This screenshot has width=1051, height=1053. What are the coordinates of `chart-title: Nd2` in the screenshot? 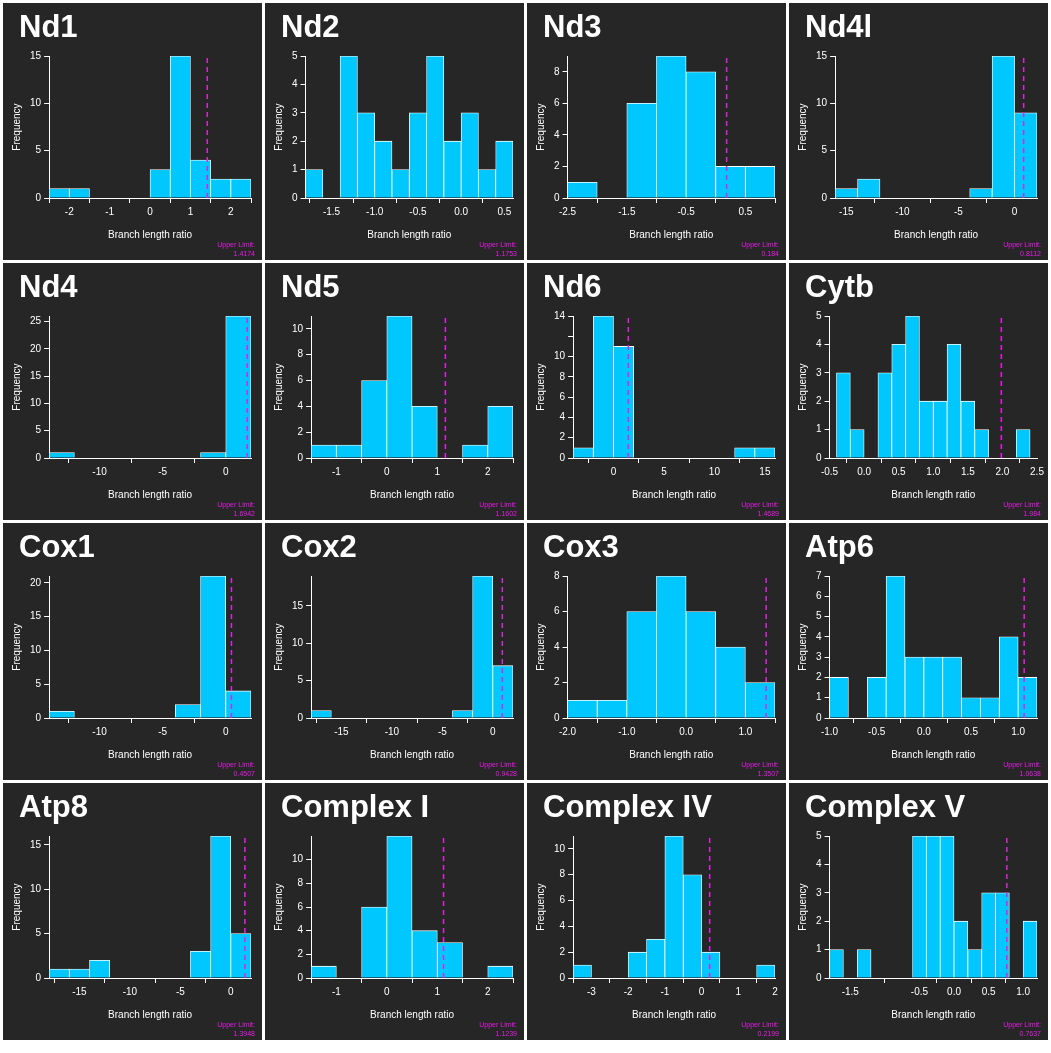 It's located at (310, 27).